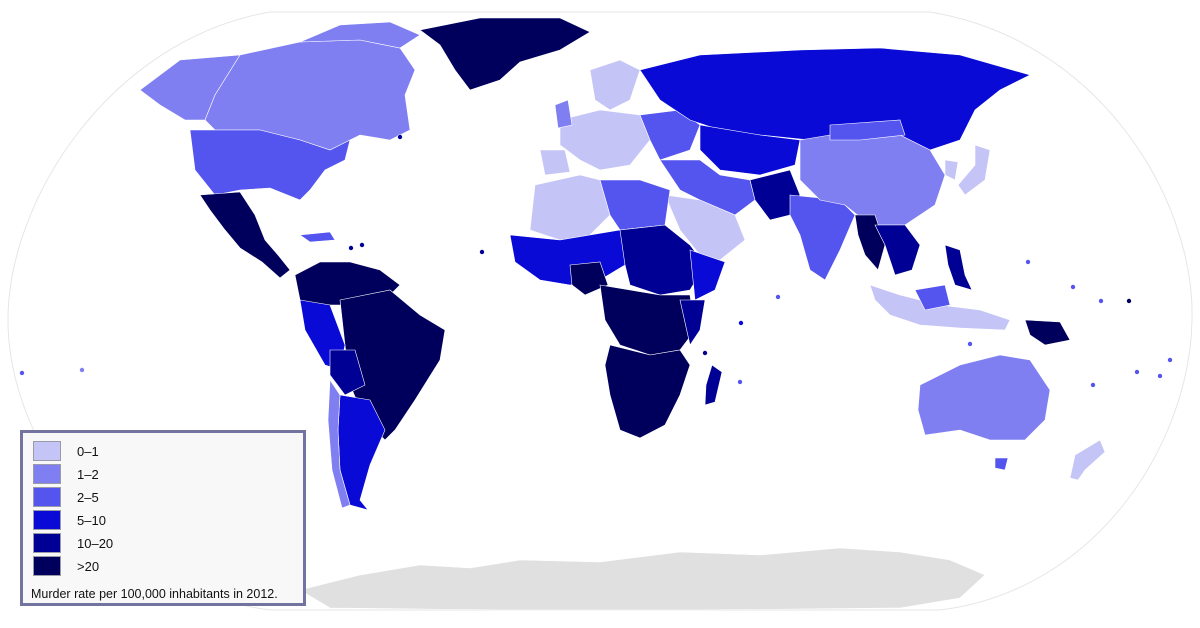 The width and height of the screenshot is (1200, 628). Describe the element at coordinates (647, 391) in the screenshot. I see `region-southern-africa` at that location.